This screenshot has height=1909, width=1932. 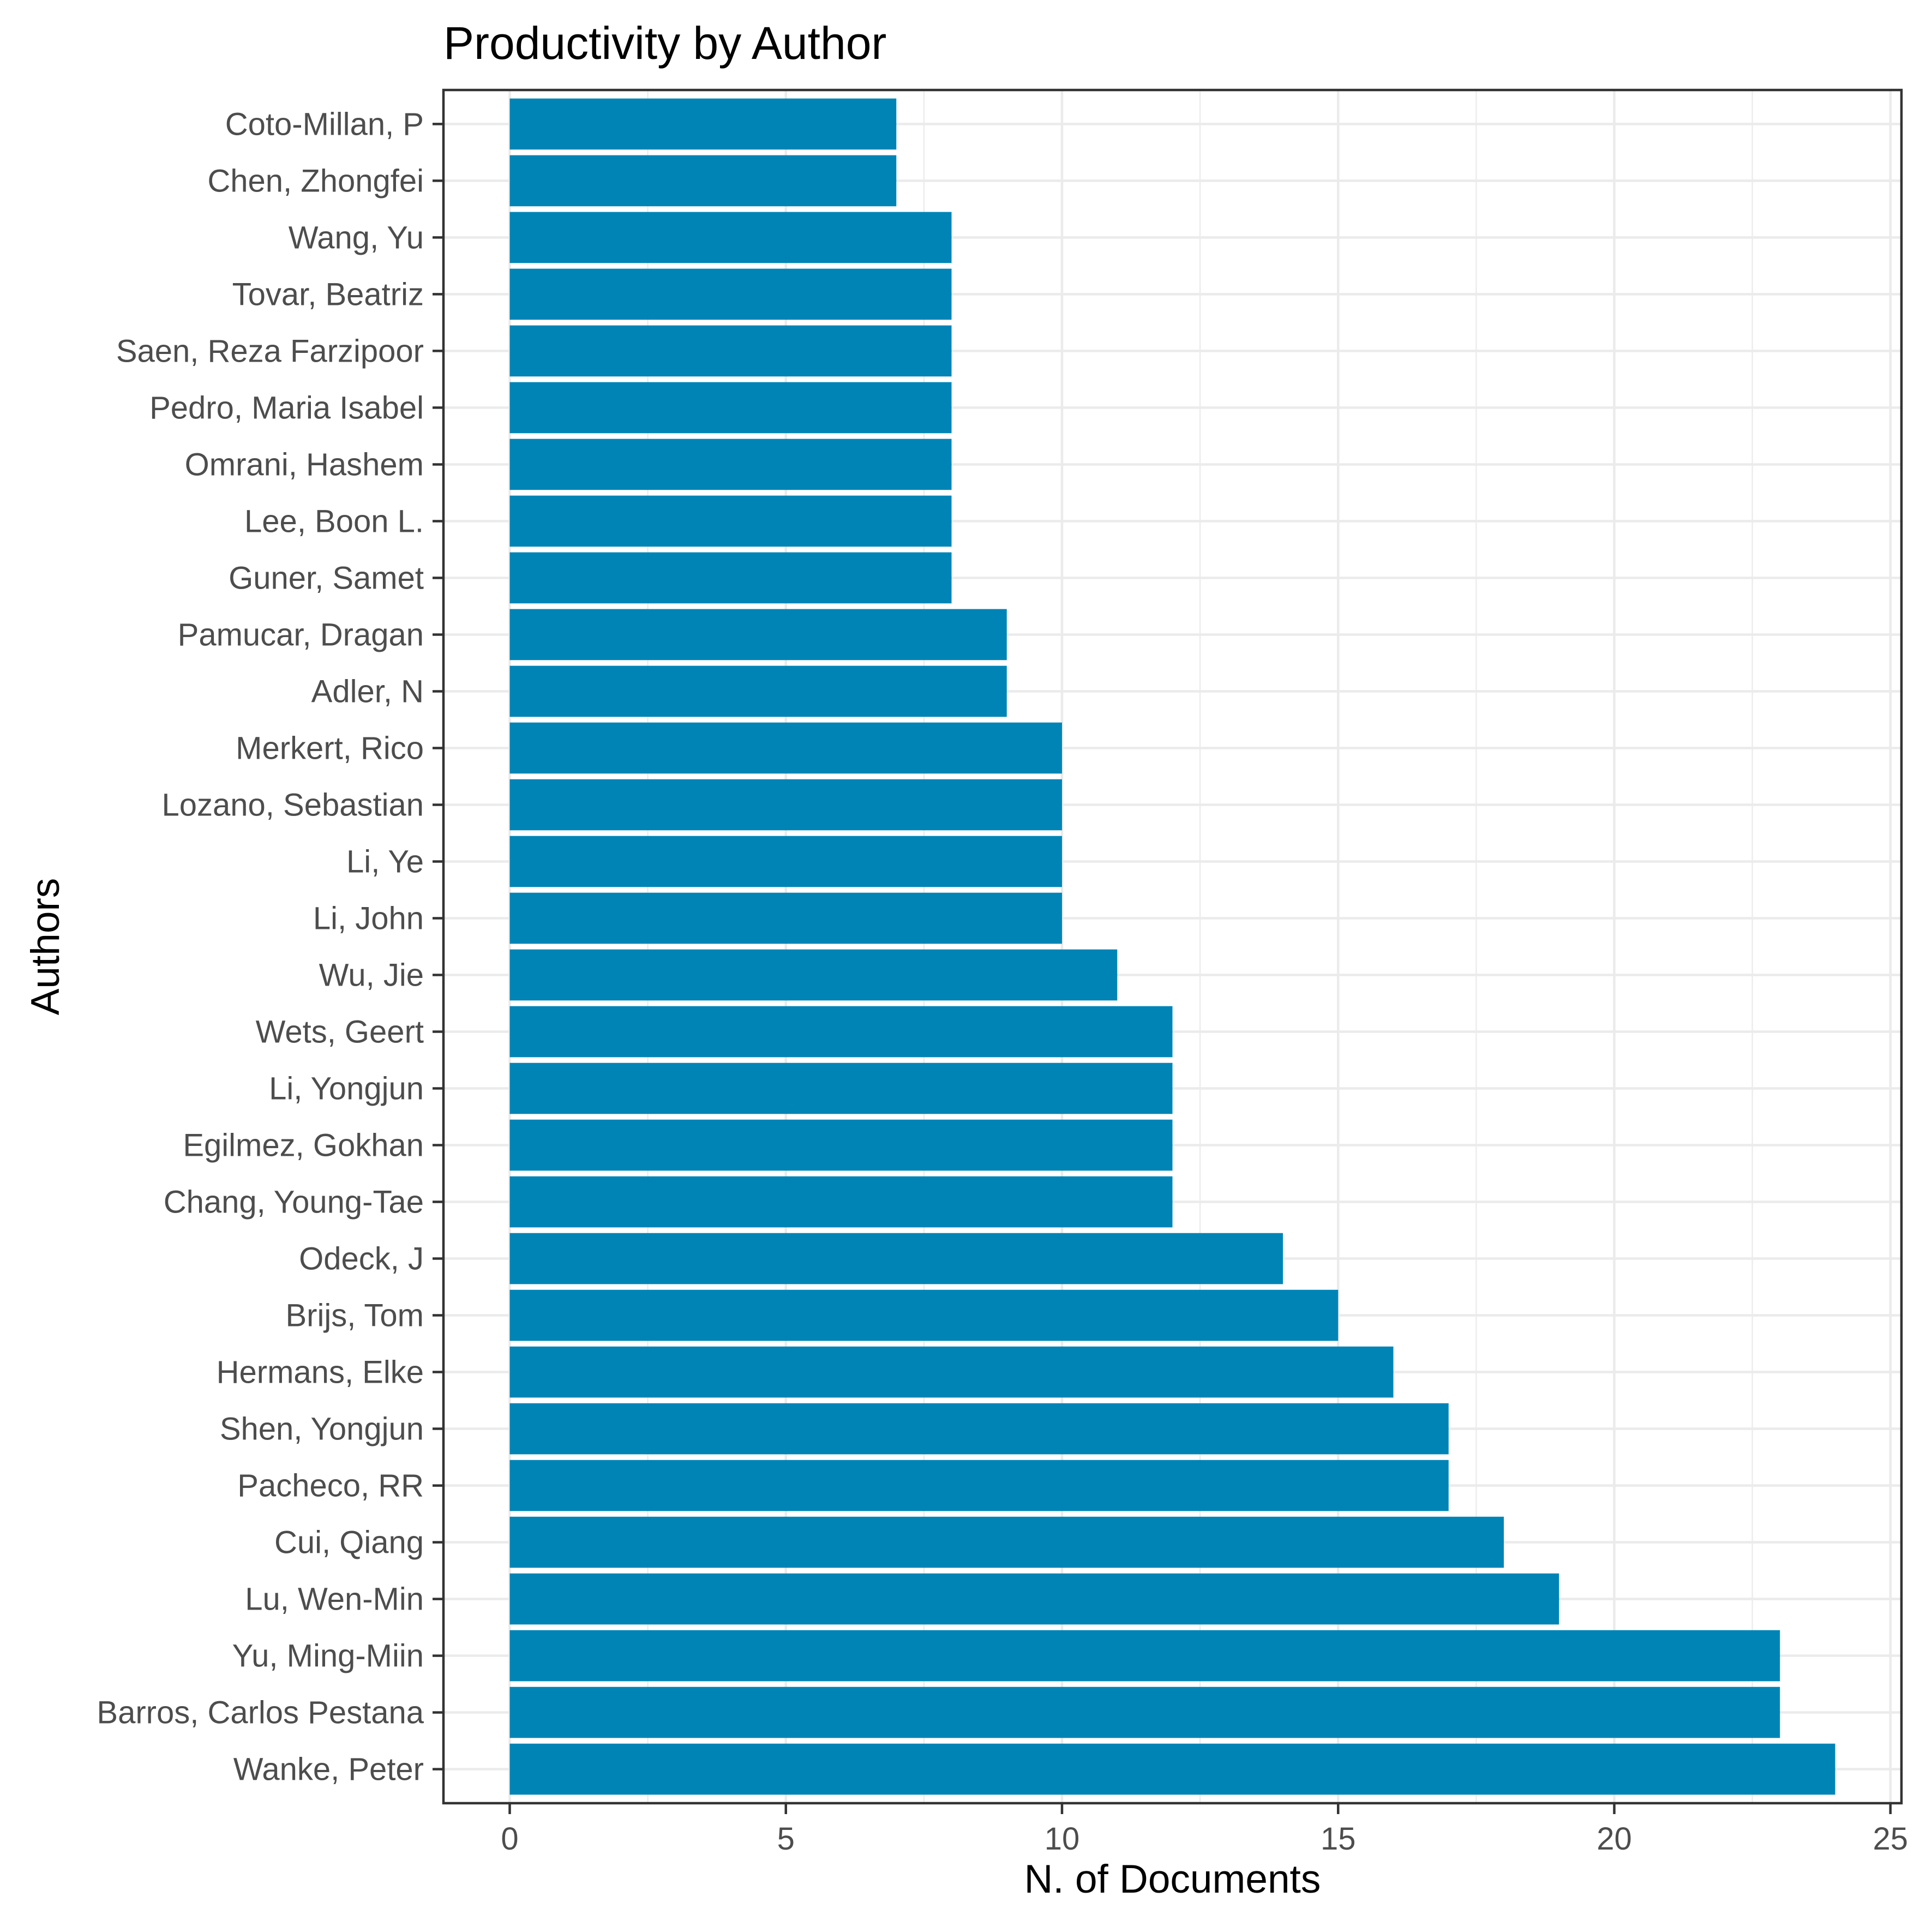 What do you see at coordinates (324, 124) in the screenshot?
I see `y-tick-label: Coto-Millan, P` at bounding box center [324, 124].